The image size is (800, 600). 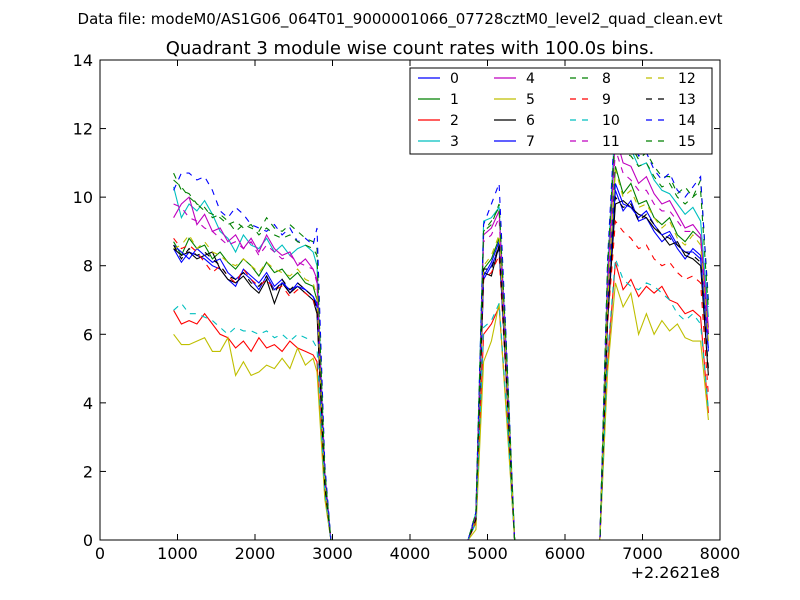 I want to click on y-tick-label: 8, so click(x=88, y=266).